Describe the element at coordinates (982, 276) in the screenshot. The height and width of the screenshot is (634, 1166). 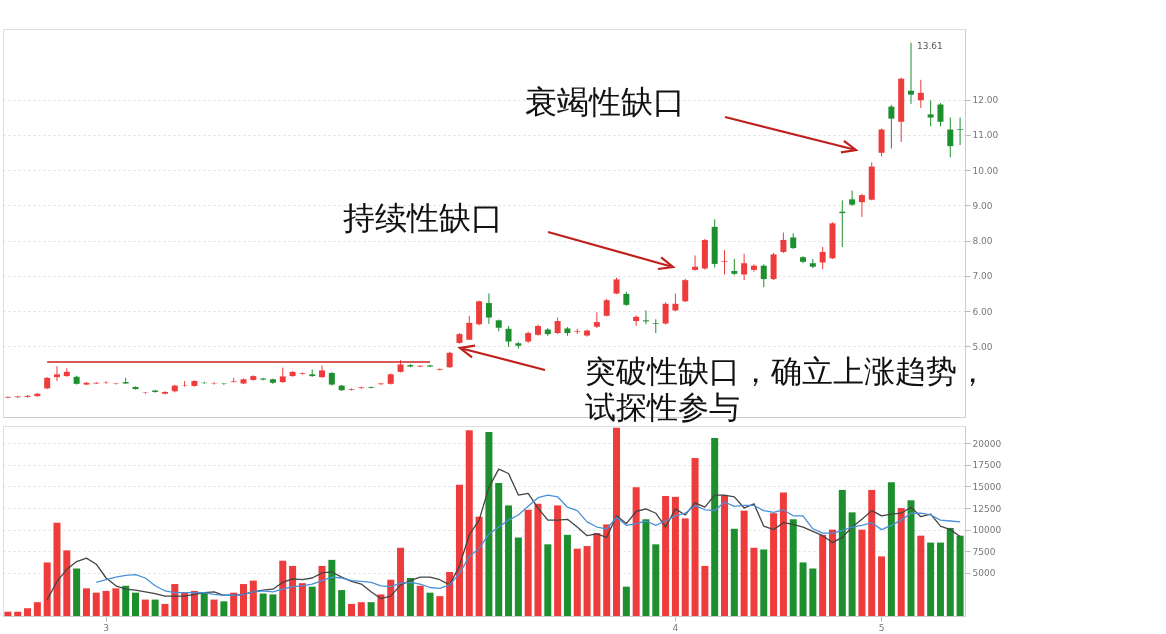
I see `y-tick-label: 7.00` at that location.